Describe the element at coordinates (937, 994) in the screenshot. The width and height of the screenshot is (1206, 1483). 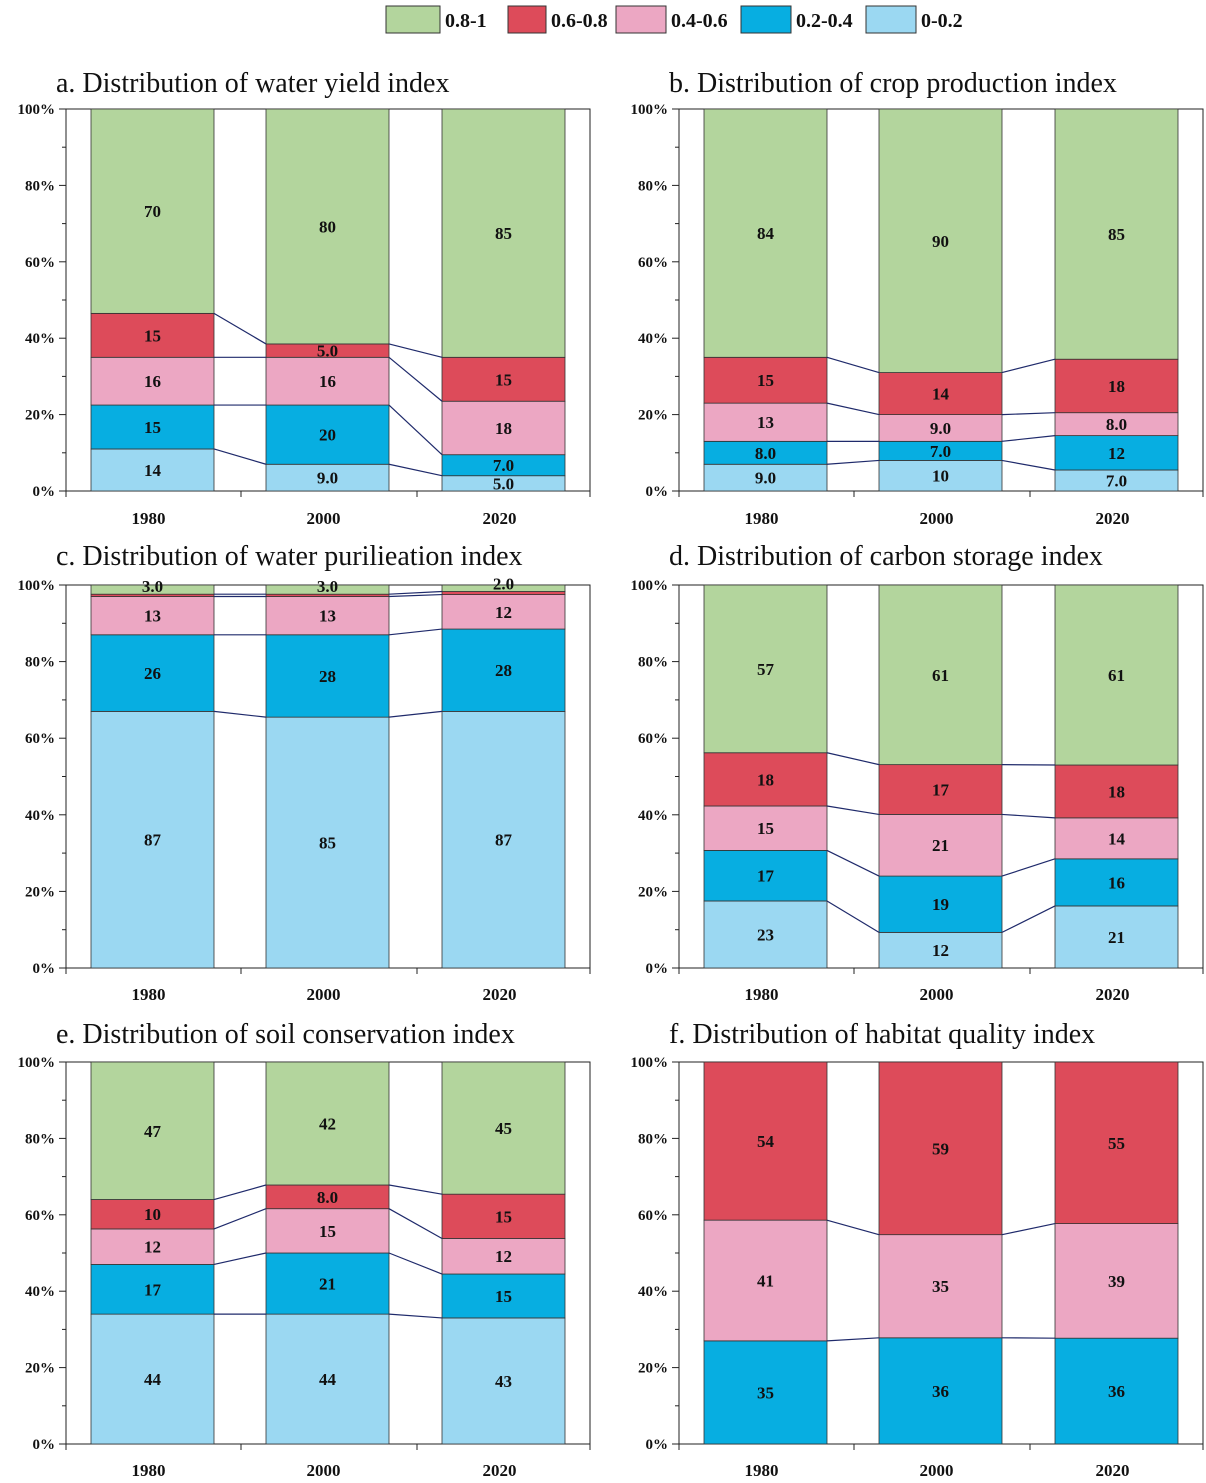
I see `x-category-label: 2000` at that location.